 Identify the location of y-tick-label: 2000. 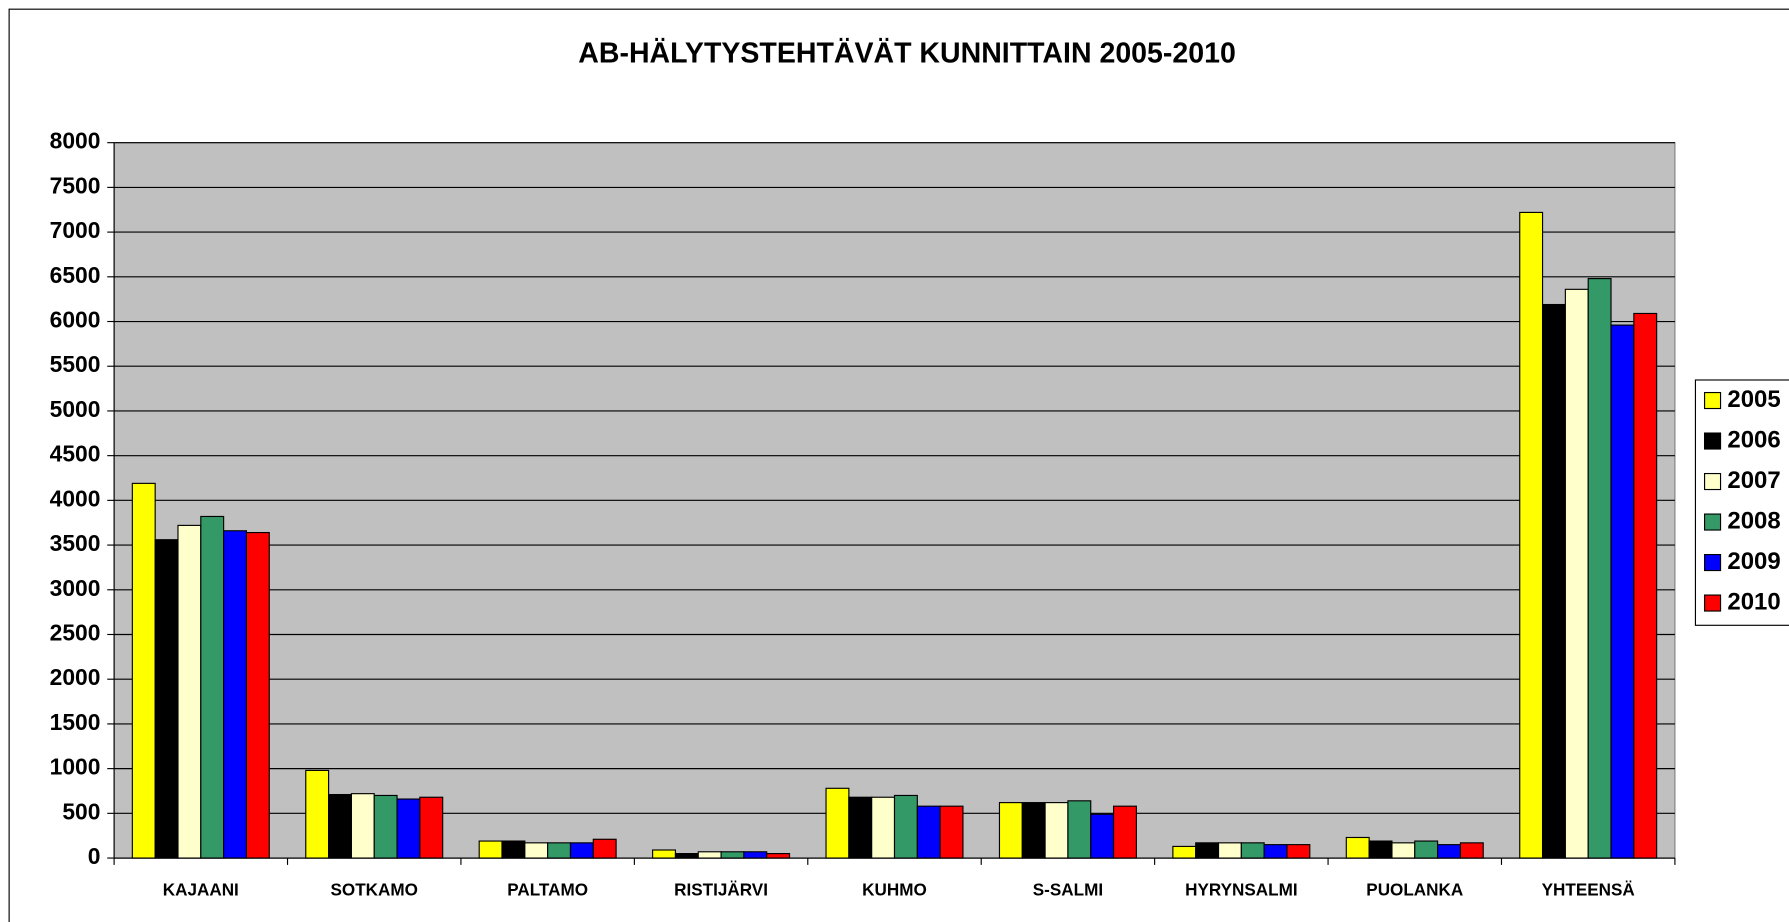
(75, 677).